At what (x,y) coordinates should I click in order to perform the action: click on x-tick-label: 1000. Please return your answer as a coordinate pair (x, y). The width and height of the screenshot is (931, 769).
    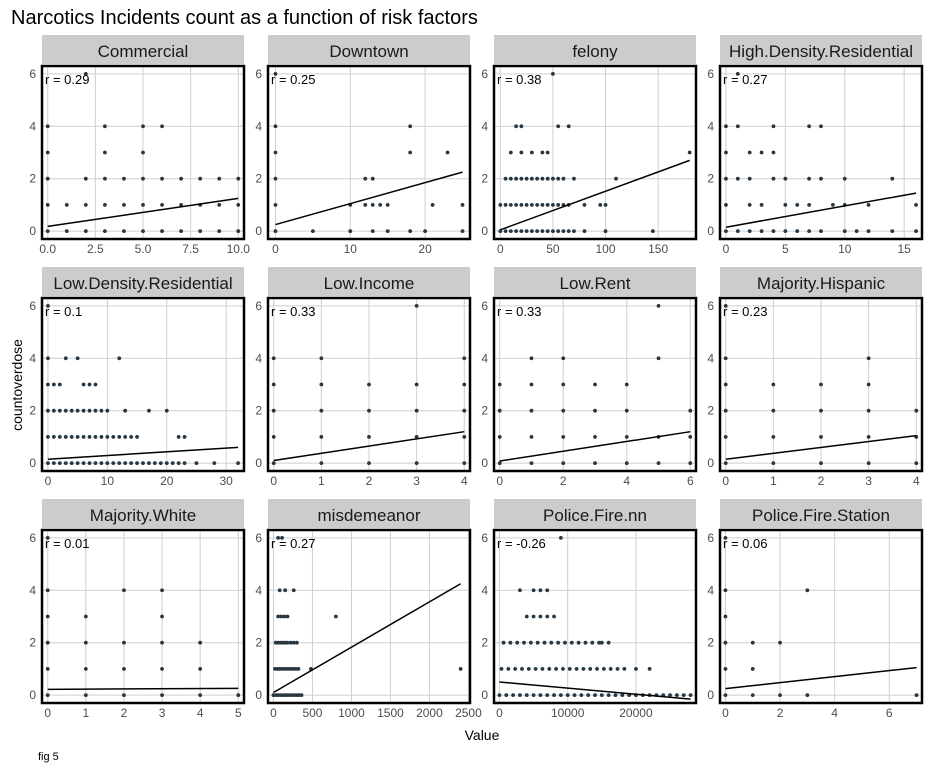
    Looking at the image, I should click on (351, 713).